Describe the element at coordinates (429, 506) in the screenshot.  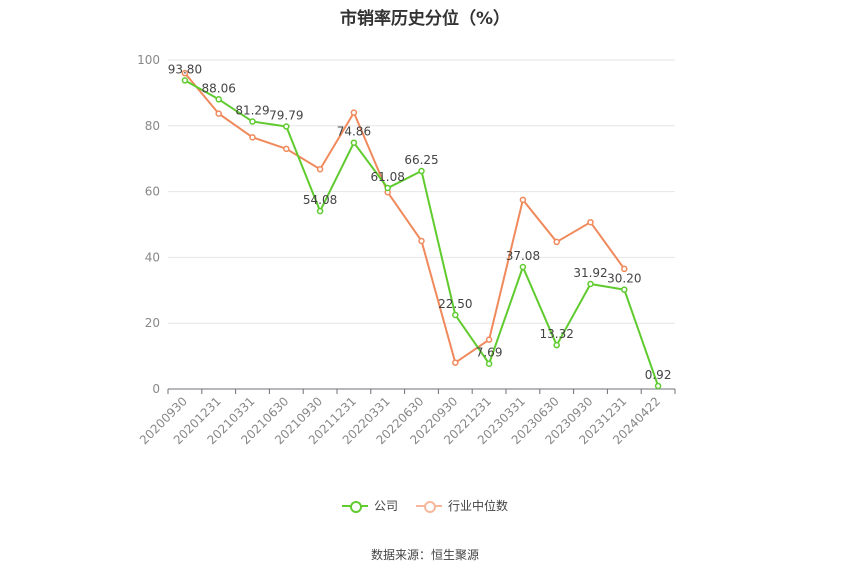
I see `legend-swatch-industry-icon` at that location.